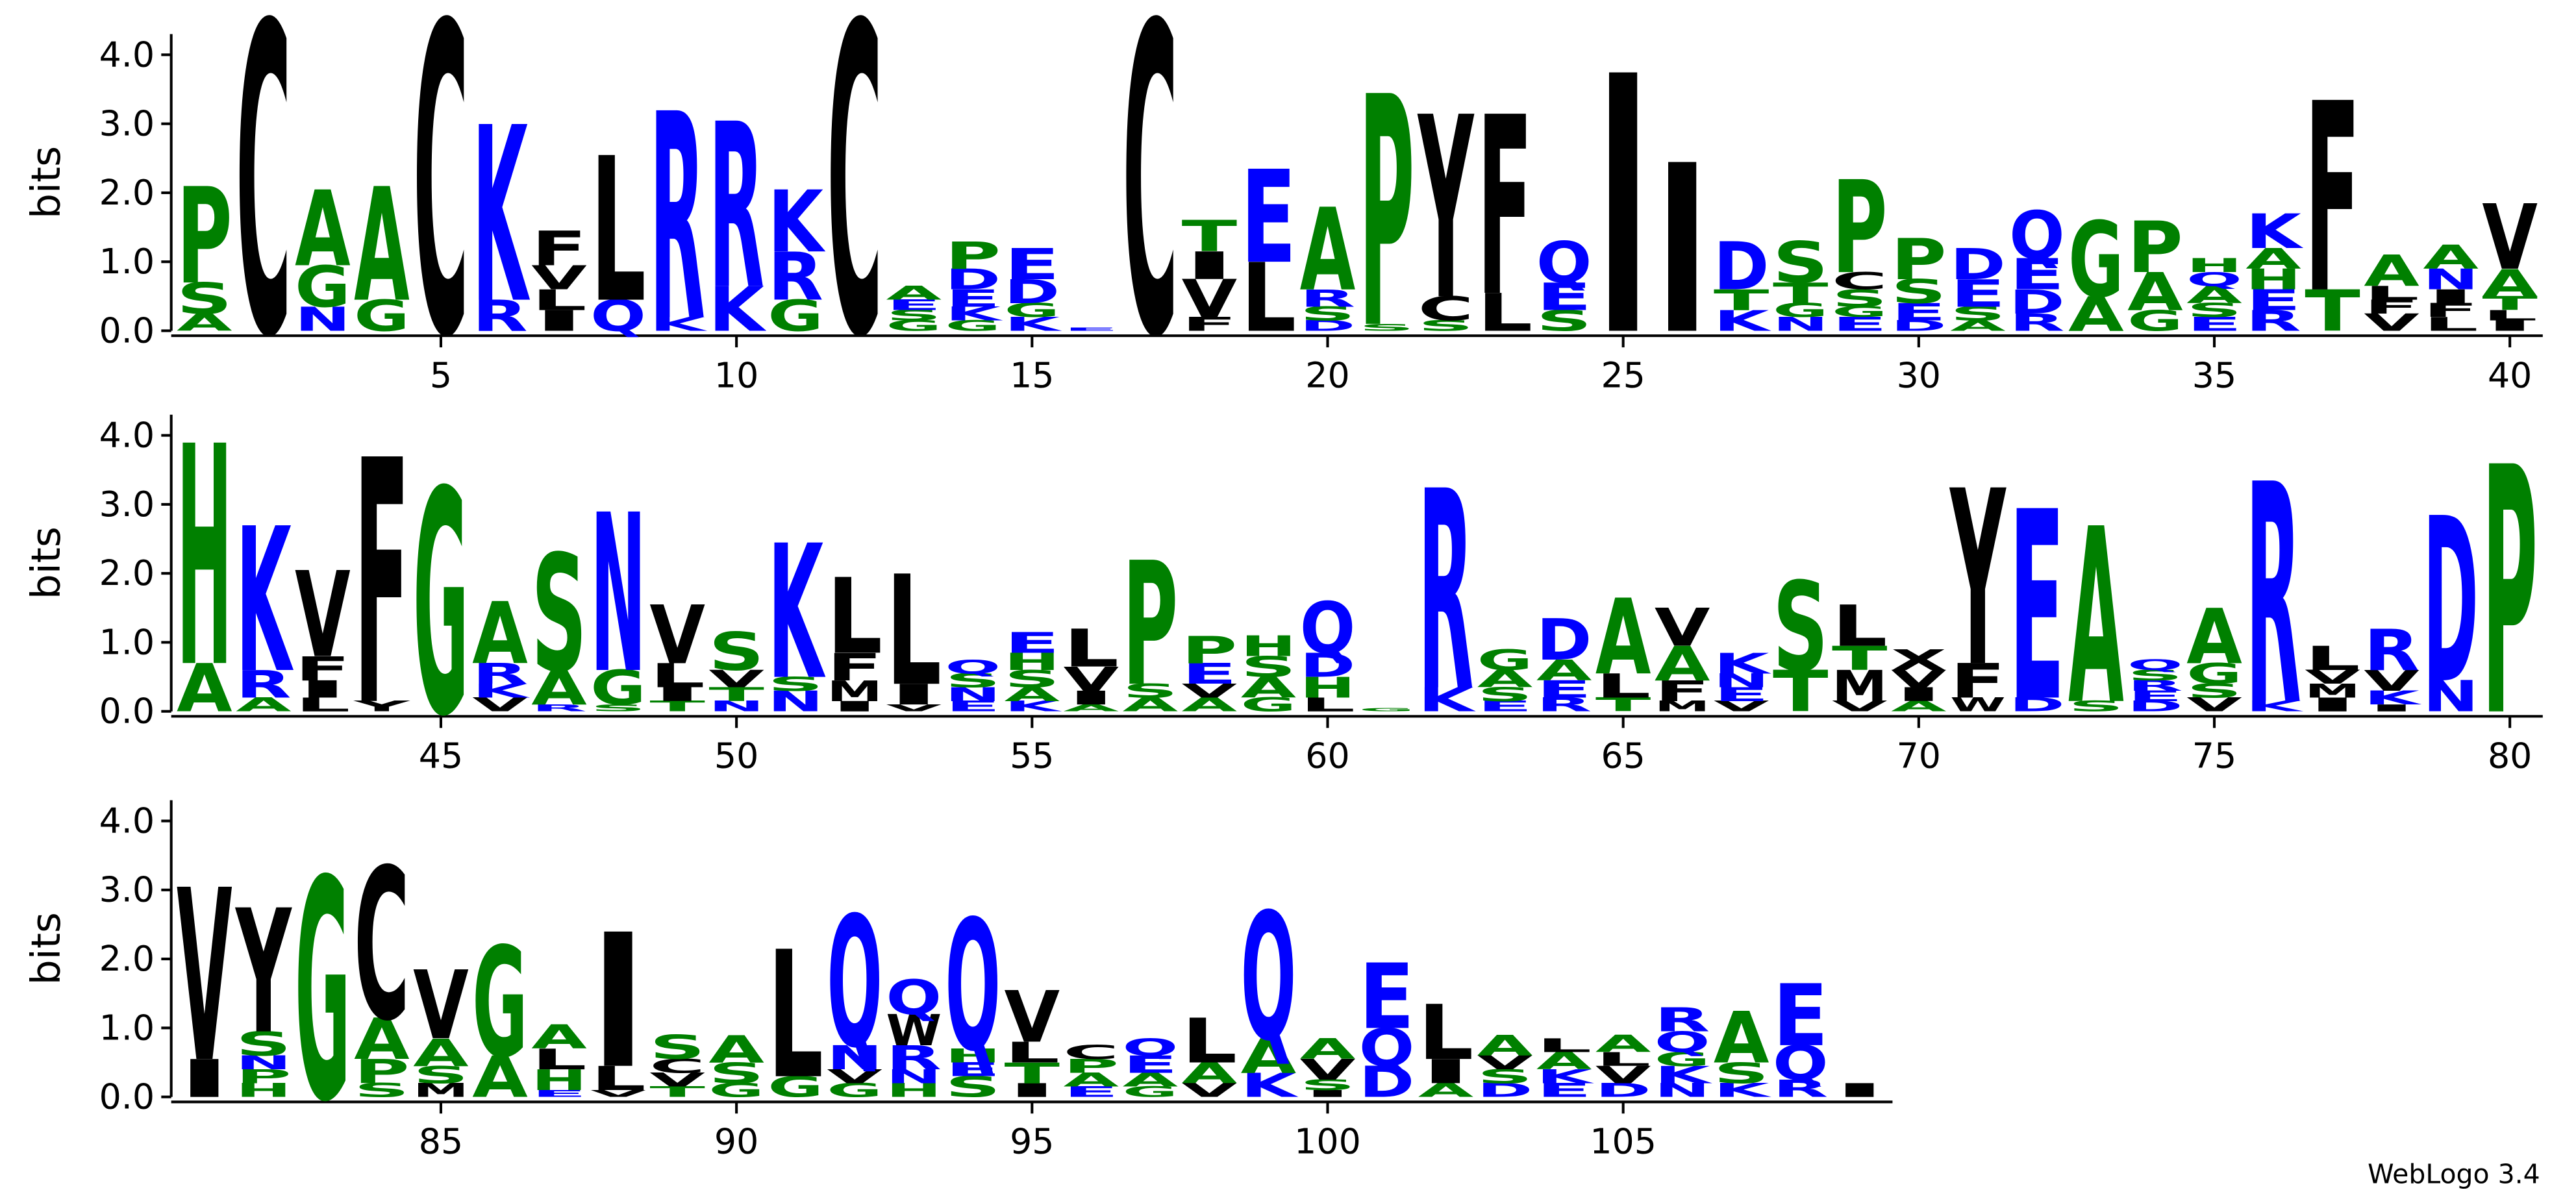 The width and height of the screenshot is (2576, 1190). Describe the element at coordinates (127, 435) in the screenshot. I see `y-tick-label: 4.0` at that location.